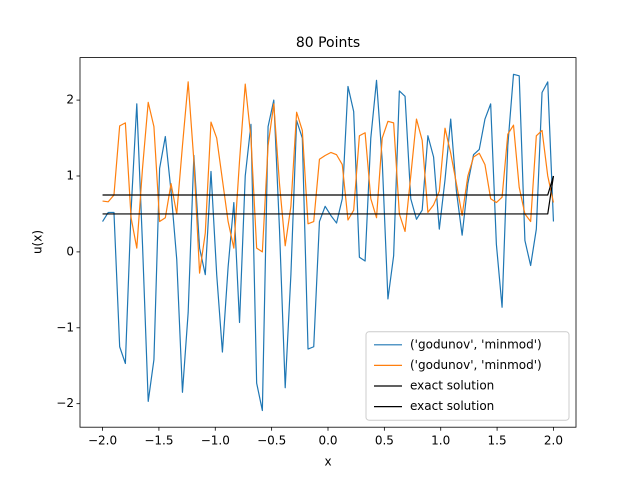 The image size is (640, 480). What do you see at coordinates (102, 441) in the screenshot?
I see `x-tick-label: −2.0` at bounding box center [102, 441].